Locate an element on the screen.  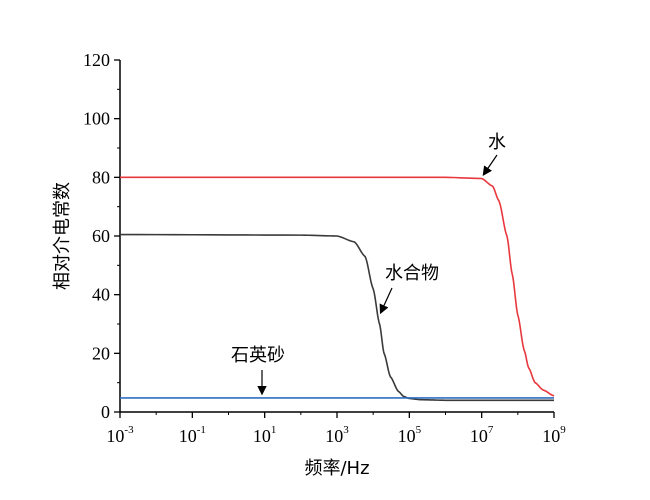
x-tick-label: 10³ is located at coordinates (337, 435).